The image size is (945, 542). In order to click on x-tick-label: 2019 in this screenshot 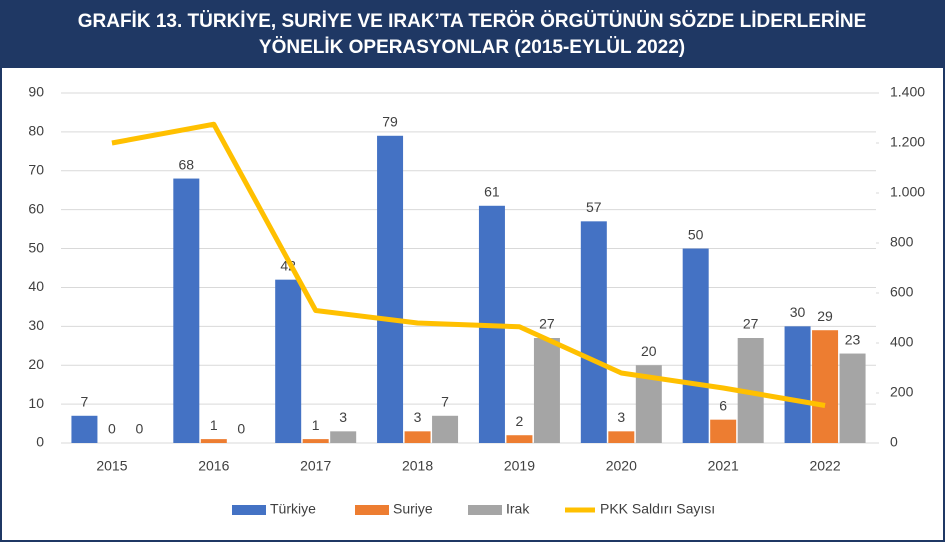, I will do `click(519, 466)`.